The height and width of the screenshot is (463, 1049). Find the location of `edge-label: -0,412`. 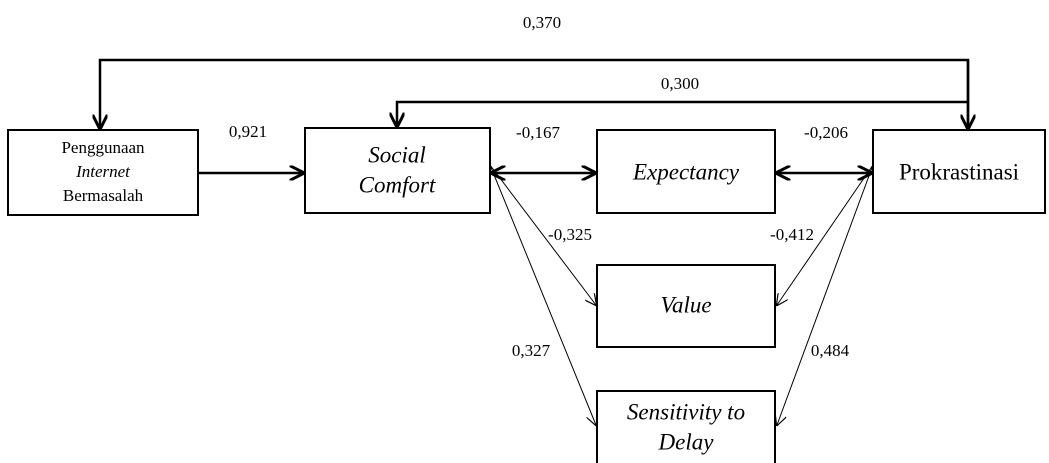

edge-label: -0,412 is located at coordinates (792, 234).